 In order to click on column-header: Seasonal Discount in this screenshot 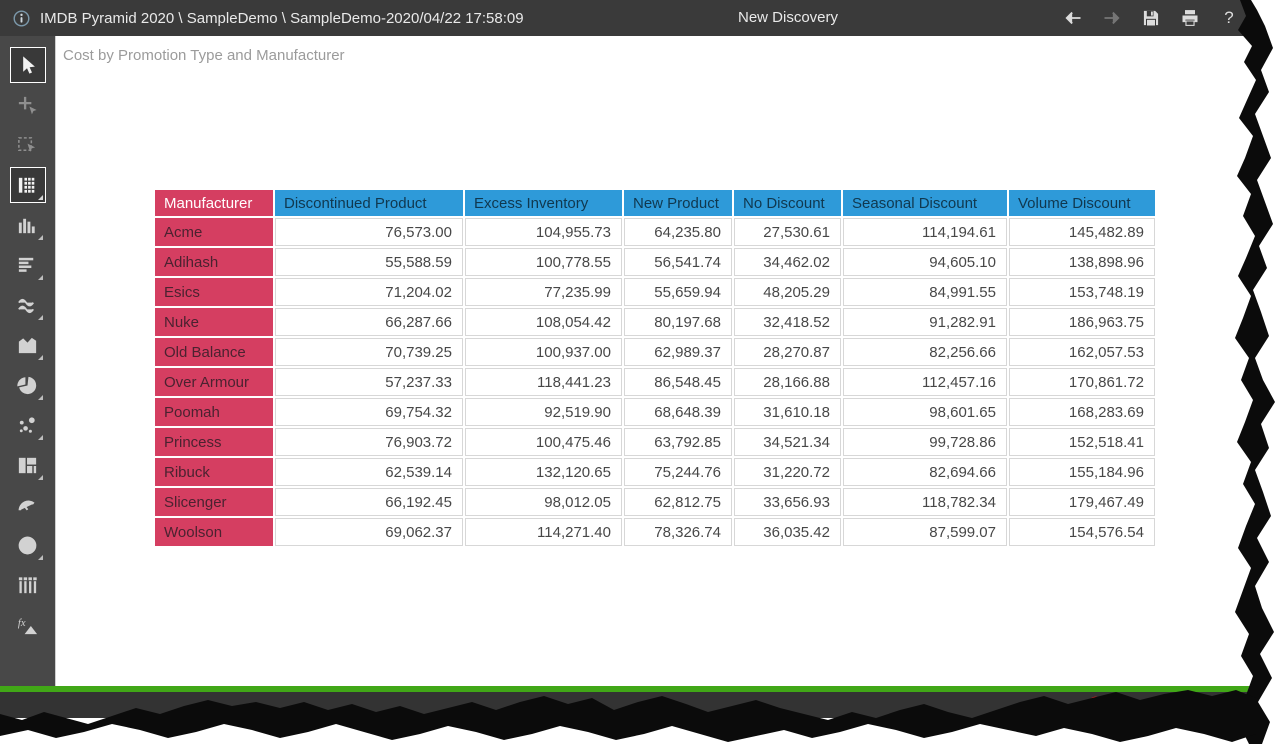, I will do `click(925, 203)`.